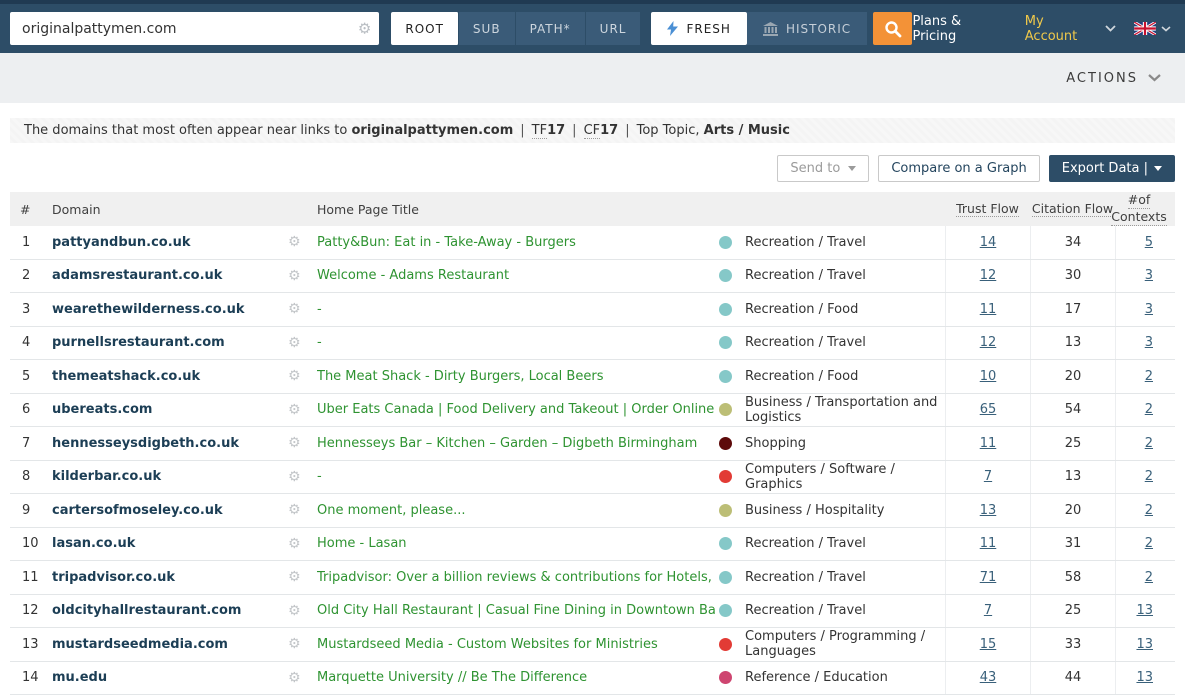 This screenshot has width=1185, height=696. I want to click on trust-flow-link: 10, so click(988, 376).